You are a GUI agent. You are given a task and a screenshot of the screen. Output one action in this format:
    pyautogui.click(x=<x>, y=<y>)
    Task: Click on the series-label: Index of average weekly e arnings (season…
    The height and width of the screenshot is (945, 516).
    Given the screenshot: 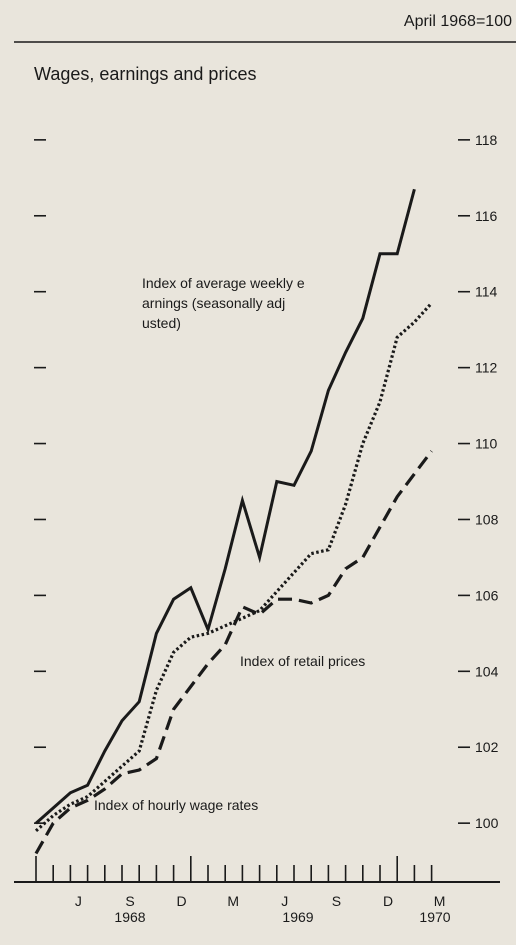 What is the action you would take?
    pyautogui.click(x=223, y=303)
    